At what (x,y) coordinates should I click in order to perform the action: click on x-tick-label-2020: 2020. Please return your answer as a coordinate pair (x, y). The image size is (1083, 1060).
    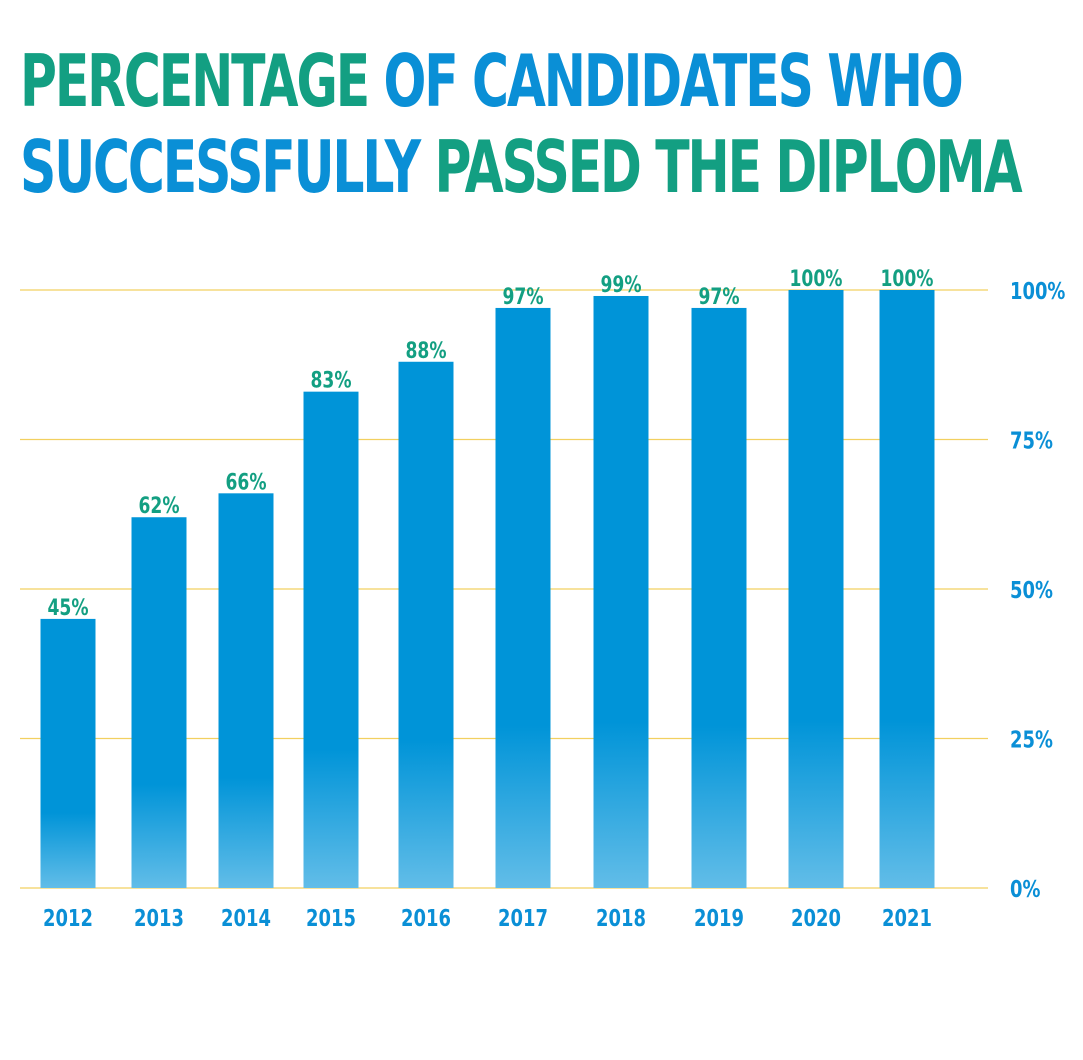
    Looking at the image, I should click on (816, 918).